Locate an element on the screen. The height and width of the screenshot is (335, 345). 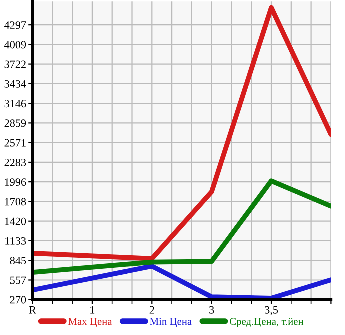
y-tick-label: 2571 is located at coordinates (15, 143).